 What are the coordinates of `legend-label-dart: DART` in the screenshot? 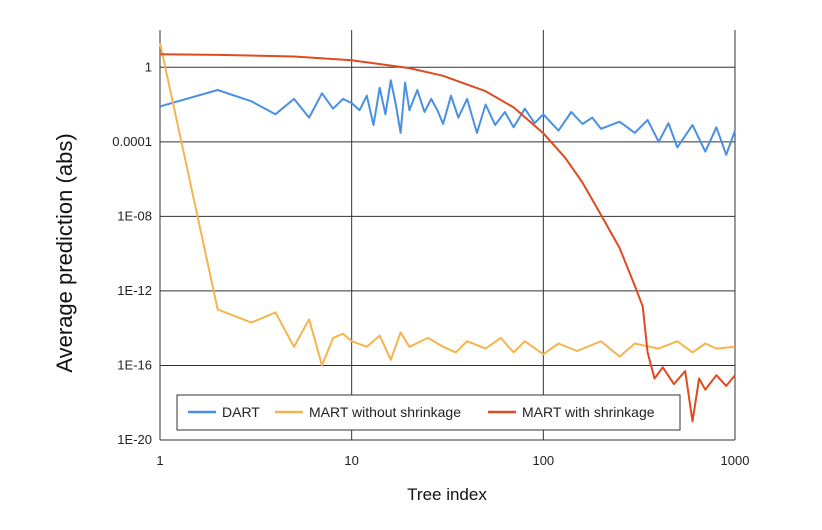 It's located at (241, 412).